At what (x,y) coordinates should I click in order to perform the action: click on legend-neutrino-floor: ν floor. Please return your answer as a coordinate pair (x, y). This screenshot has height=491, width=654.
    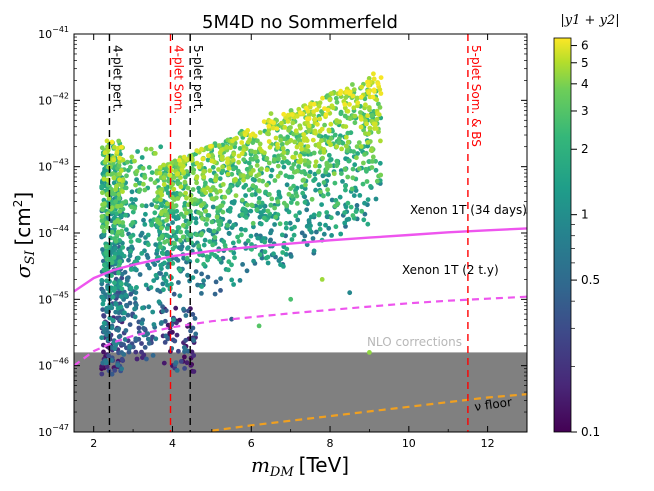
    Looking at the image, I should click on (492, 404).